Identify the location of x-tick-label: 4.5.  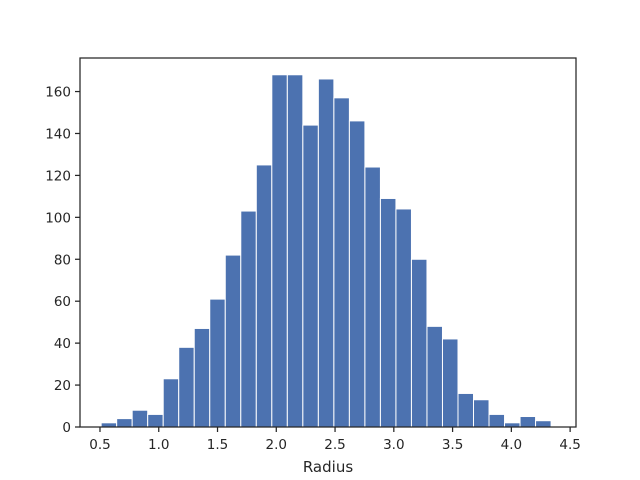
(569, 445).